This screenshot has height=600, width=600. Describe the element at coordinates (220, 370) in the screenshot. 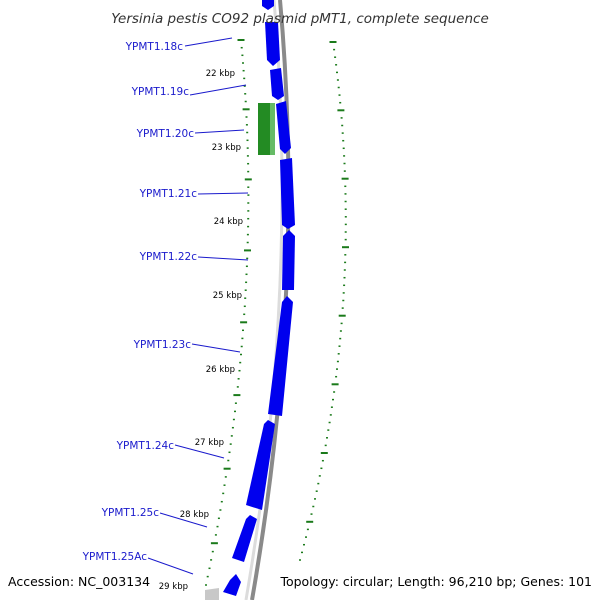

I see `kbp-tick-label: 26 kbp` at that location.